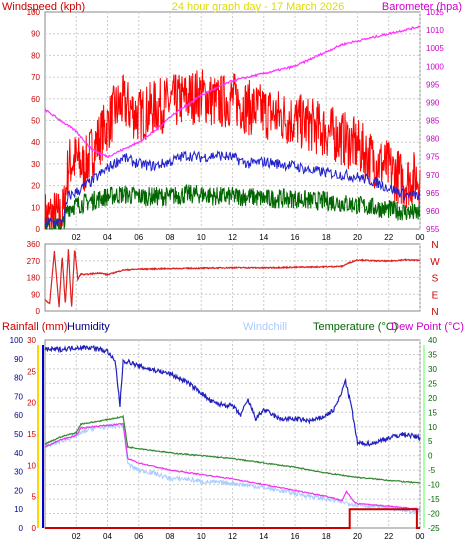 This screenshot has width=466, height=555. What do you see at coordinates (232, 449) in the screenshot?
I see `series-line-temperature` at bounding box center [232, 449].